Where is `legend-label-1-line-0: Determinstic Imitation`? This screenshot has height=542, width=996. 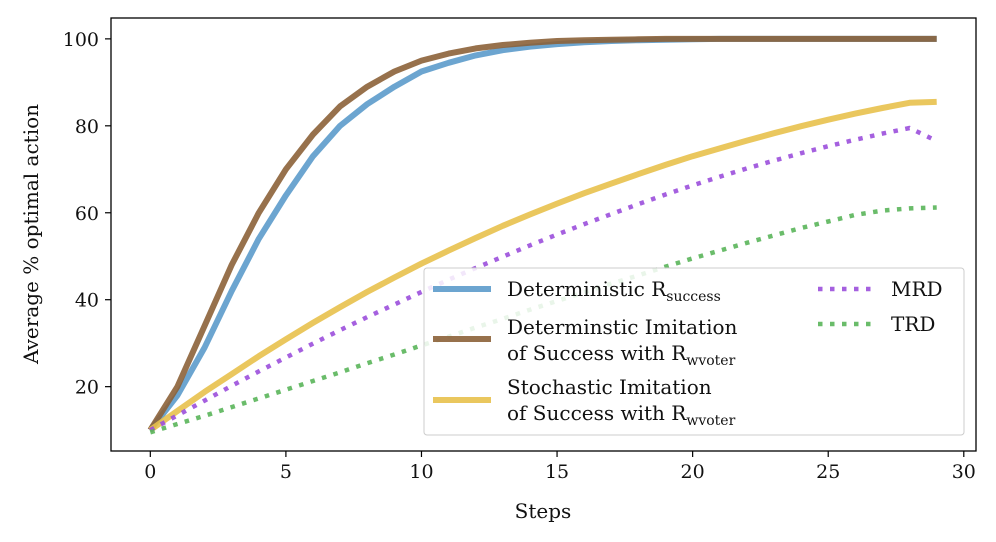
legend-label-1-line-0: Determinstic Imitation is located at coordinates (622, 327).